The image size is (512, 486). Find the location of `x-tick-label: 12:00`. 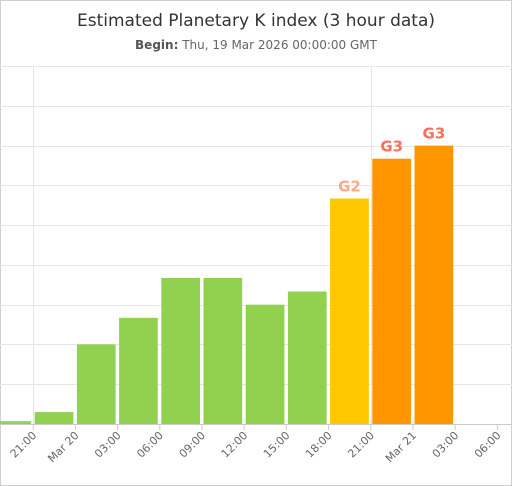

x-tick-label: 12:00 is located at coordinates (235, 445).